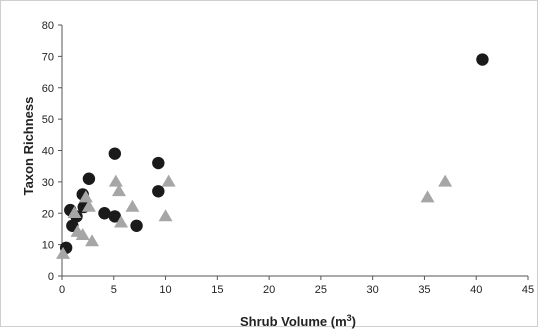 The height and width of the screenshot is (329, 540). What do you see at coordinates (424, 290) in the screenshot?
I see `x-tick-label: 35` at bounding box center [424, 290].